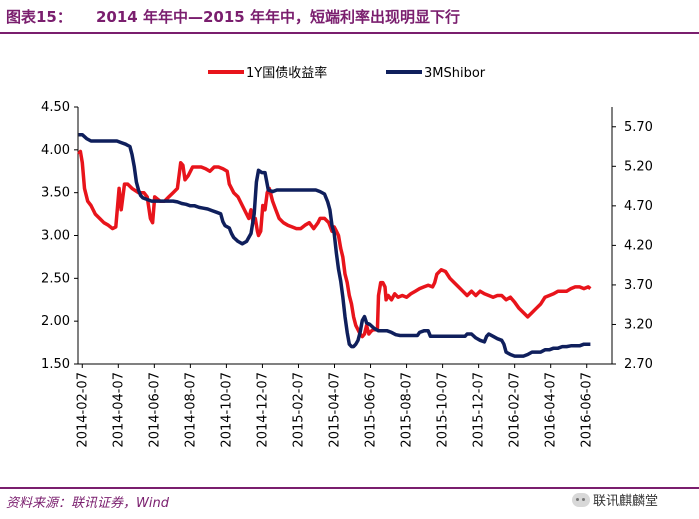 The height and width of the screenshot is (519, 699). Describe the element at coordinates (638, 364) in the screenshot. I see `right-tick-label: 2.70` at that location.